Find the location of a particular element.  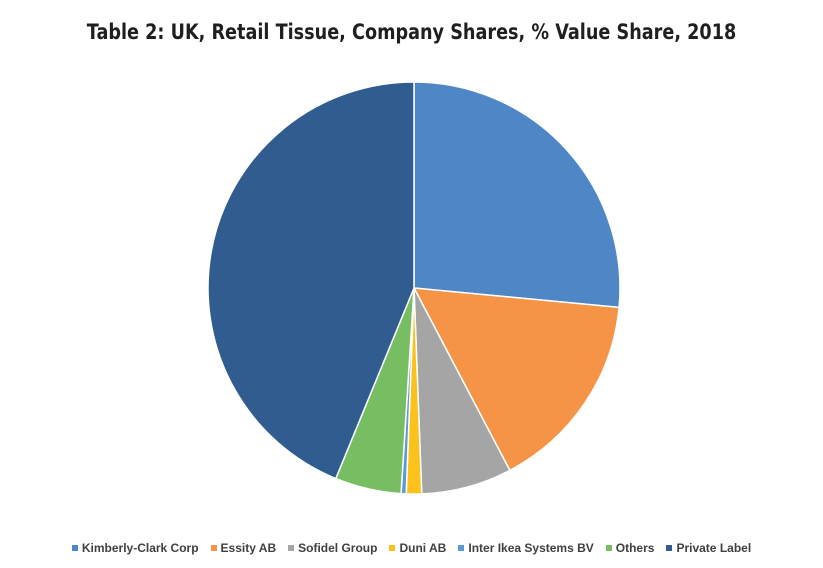

legend-item: Essity AB is located at coordinates (243, 548).